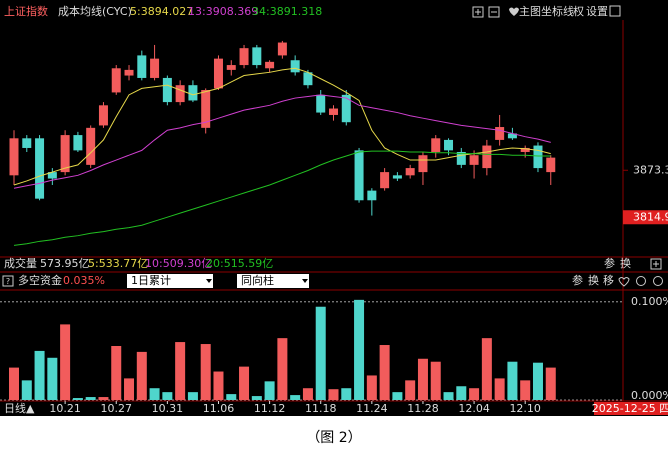 The height and width of the screenshot is (464, 668). Describe the element at coordinates (631, 408) in the screenshot. I see `cursor-date-box` at that location.